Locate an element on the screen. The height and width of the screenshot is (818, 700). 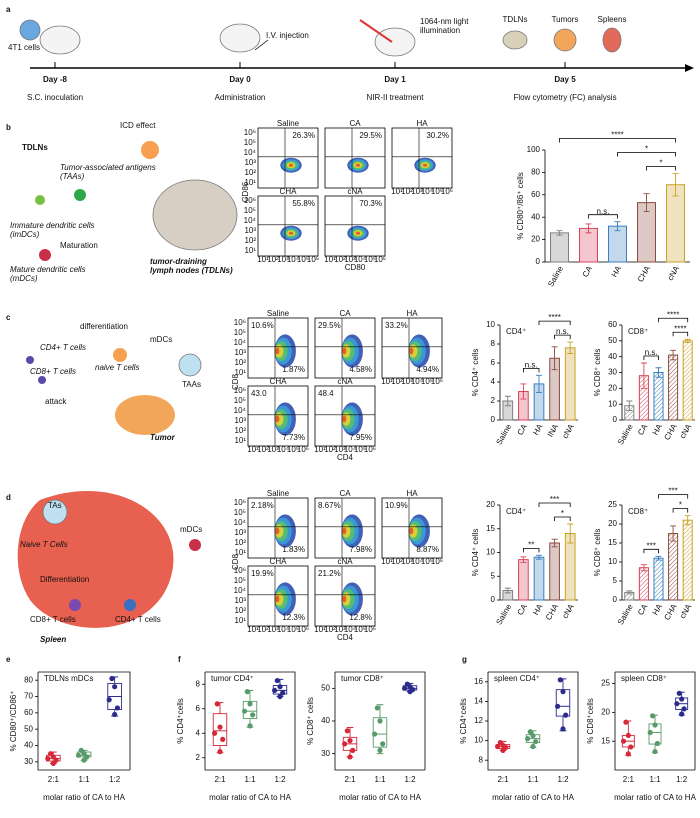
label: 6 is located at coordinates (198, 708).